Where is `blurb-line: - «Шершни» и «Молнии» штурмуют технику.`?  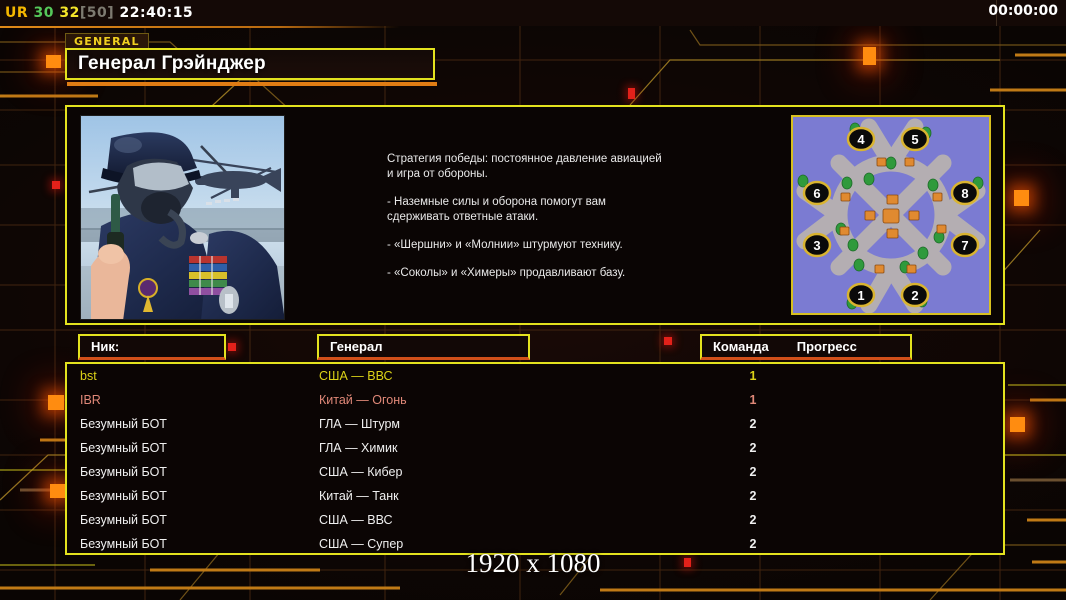
blurb-line: - «Шершни» и «Молнии» штурмуют технику. is located at coordinates (505, 245).